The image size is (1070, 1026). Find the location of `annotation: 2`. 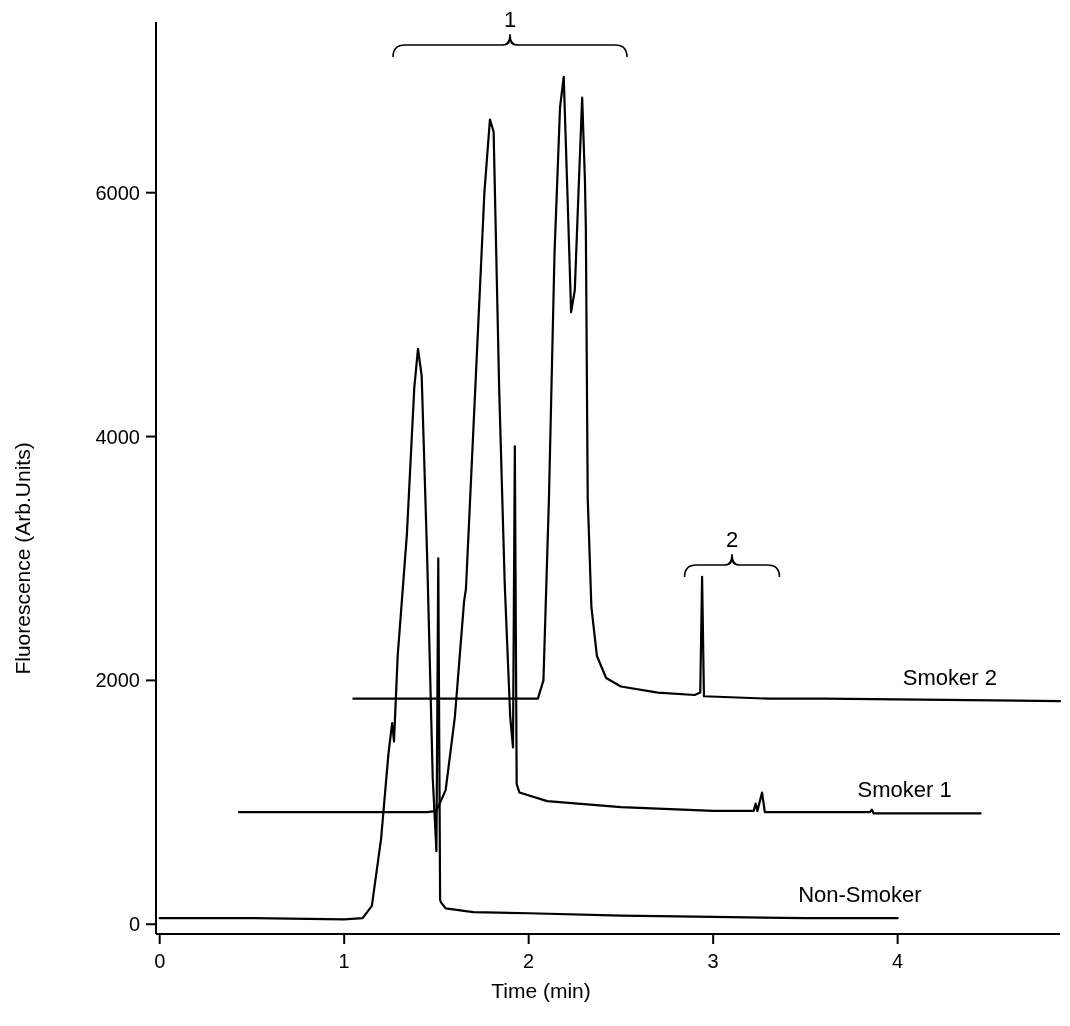

annotation: 2 is located at coordinates (732, 539).